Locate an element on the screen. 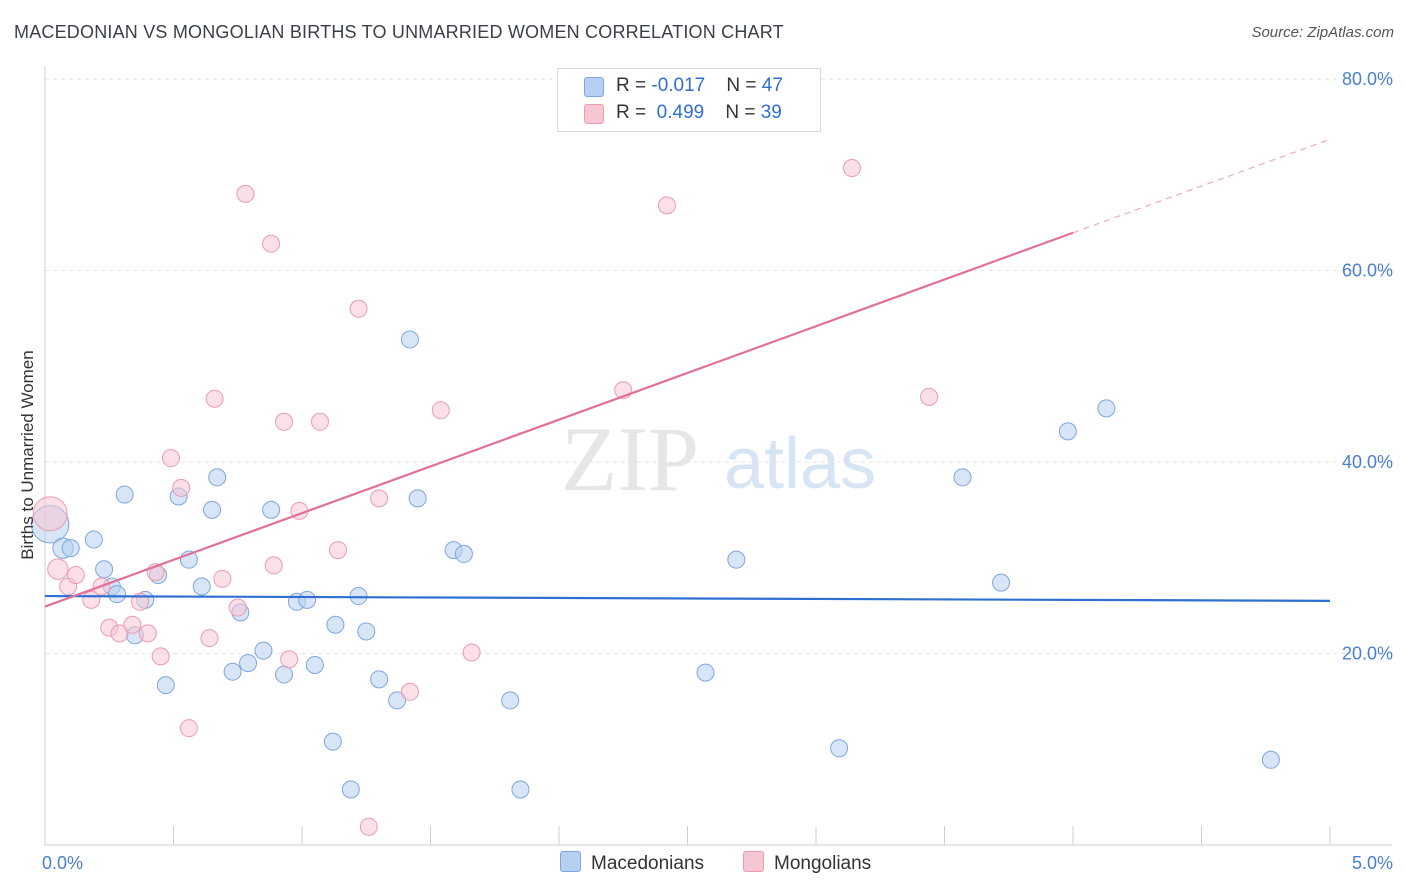  watermark-atlas: atlas is located at coordinates (800, 464).